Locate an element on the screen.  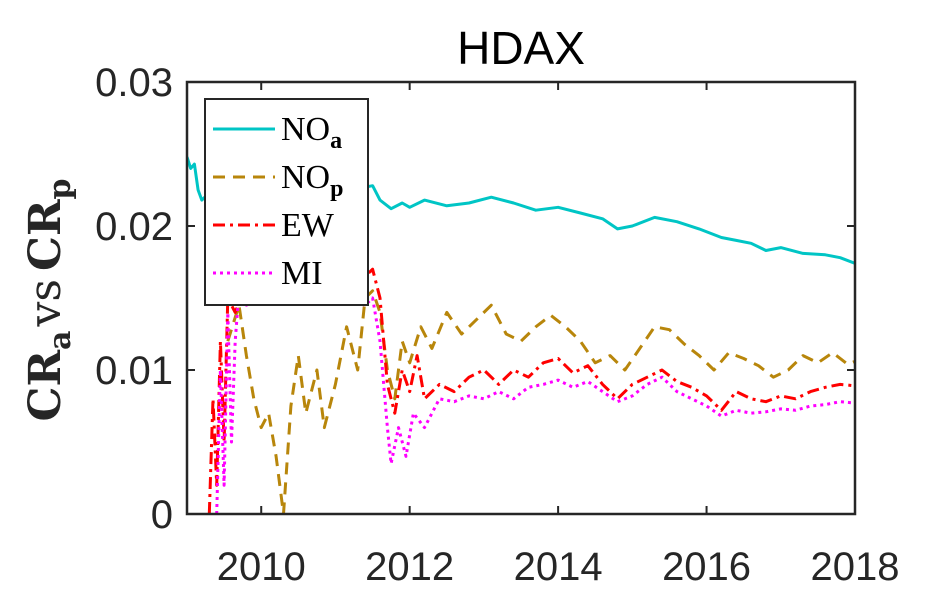
y-label-mid: vs is located at coordinates (45, 303).